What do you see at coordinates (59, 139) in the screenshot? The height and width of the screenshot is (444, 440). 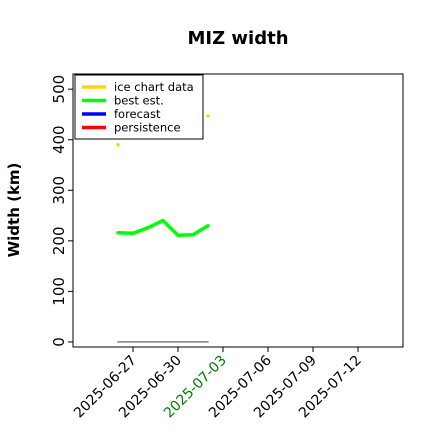 I see `y-tick-label-400: 400` at bounding box center [59, 139].